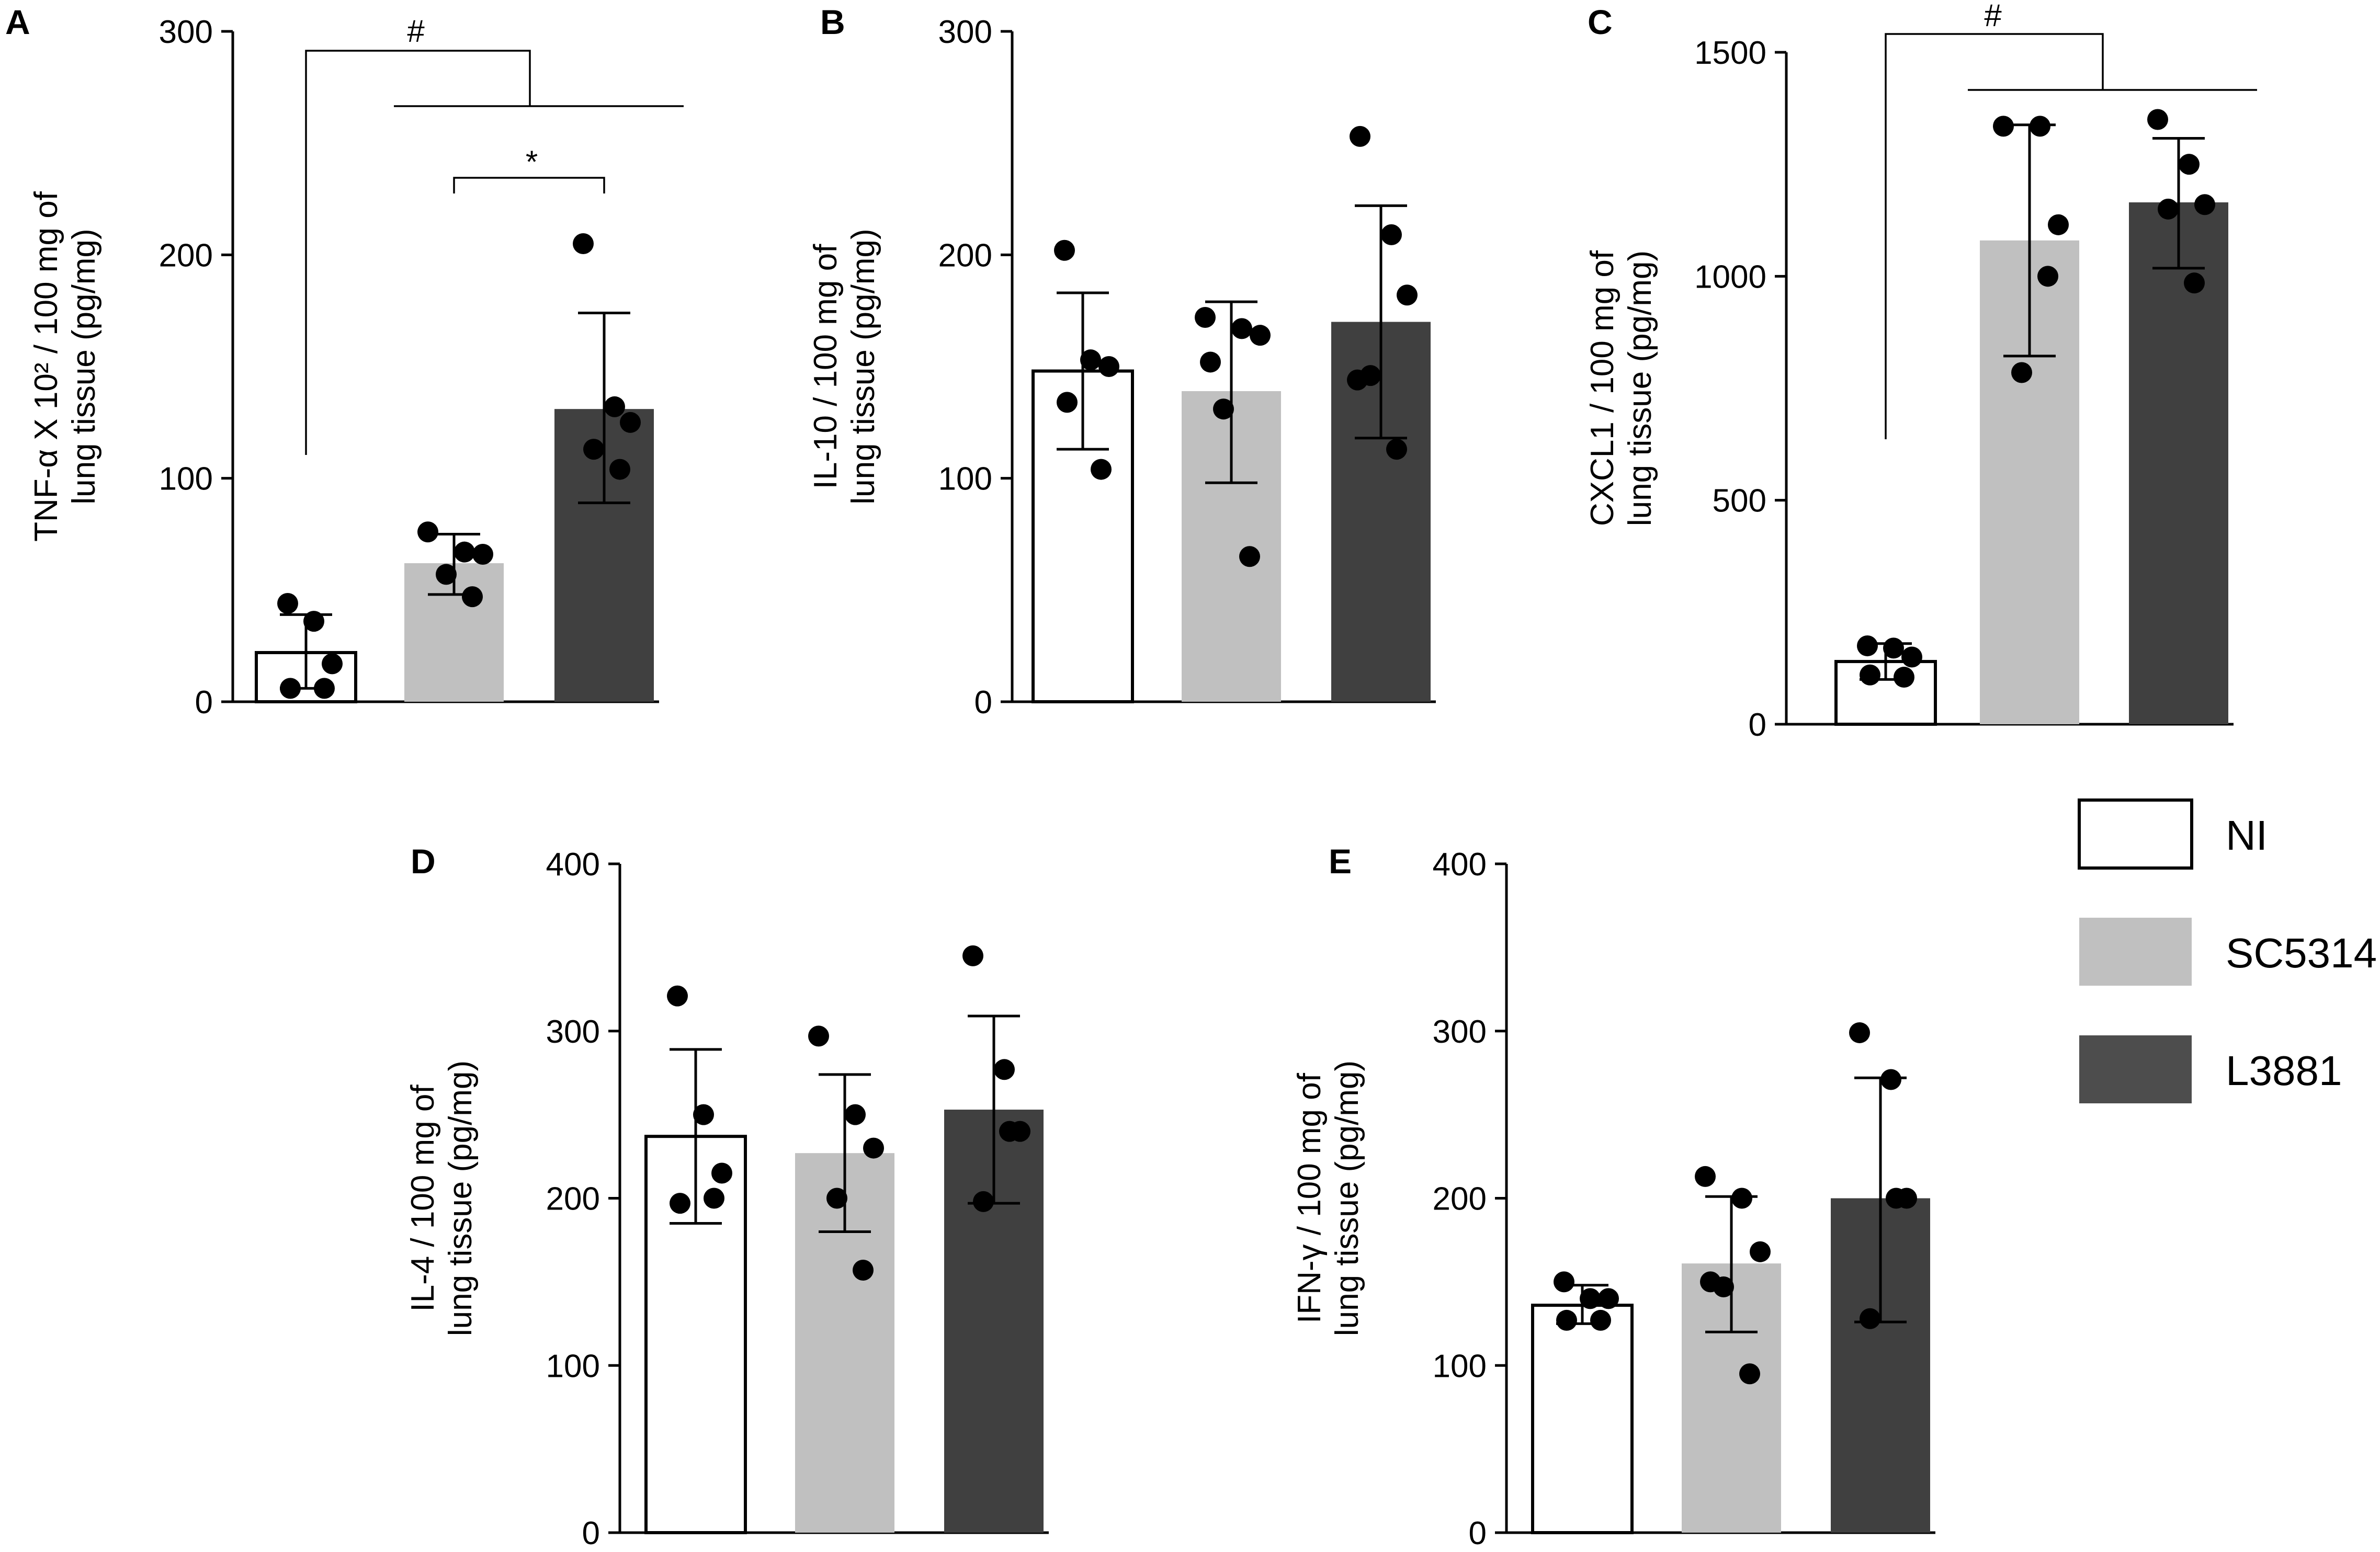  Describe the element at coordinates (2135, 1069) in the screenshot. I see `legend-swatch-L3881` at that location.